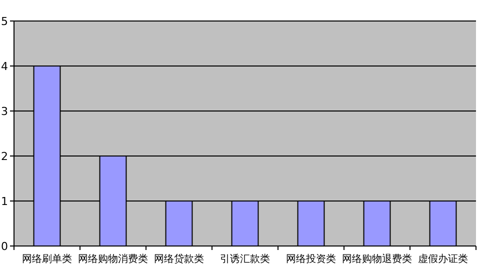  Describe the element at coordinates (245, 259) in the screenshot. I see `x-tick-label: 引诱汇款类` at that location.